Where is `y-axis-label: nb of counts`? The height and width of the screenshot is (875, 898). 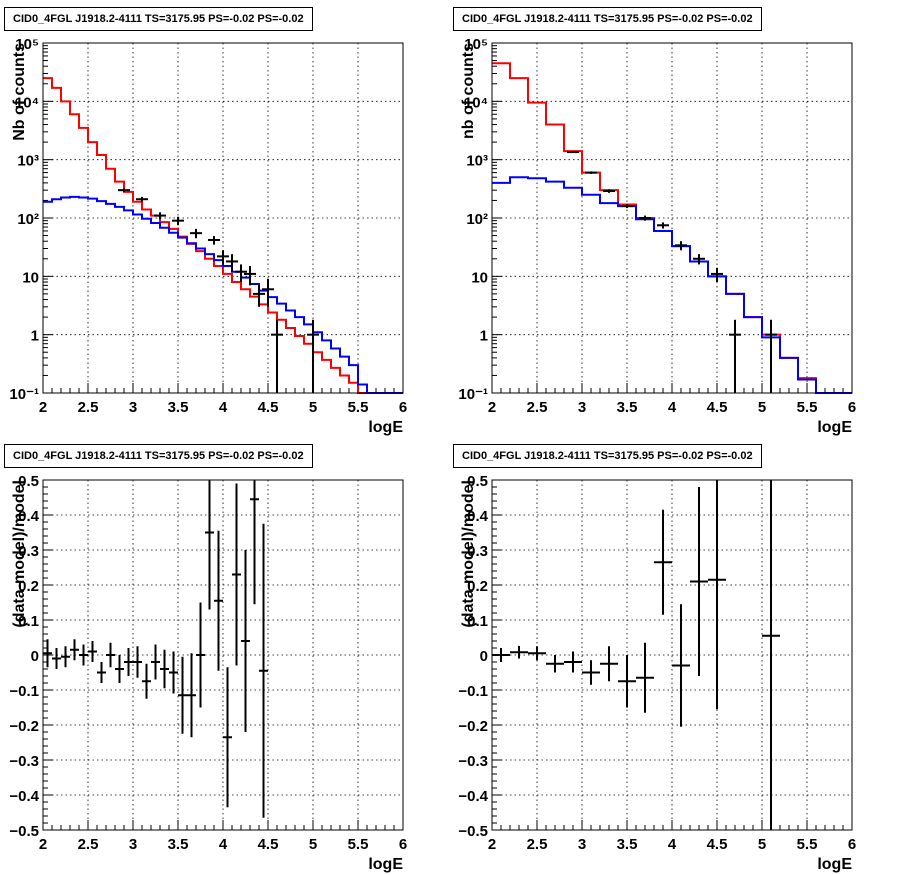
y-axis-label: nb of counts is located at coordinates (468, 91).